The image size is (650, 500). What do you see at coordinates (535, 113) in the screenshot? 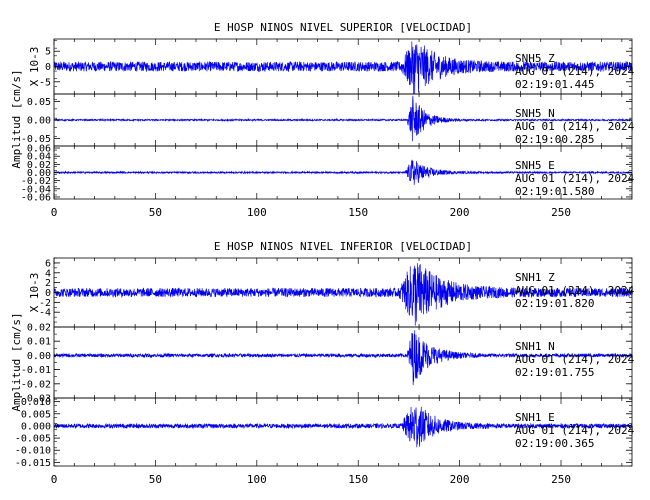
I see `station-label: SNH5 N` at bounding box center [535, 113].